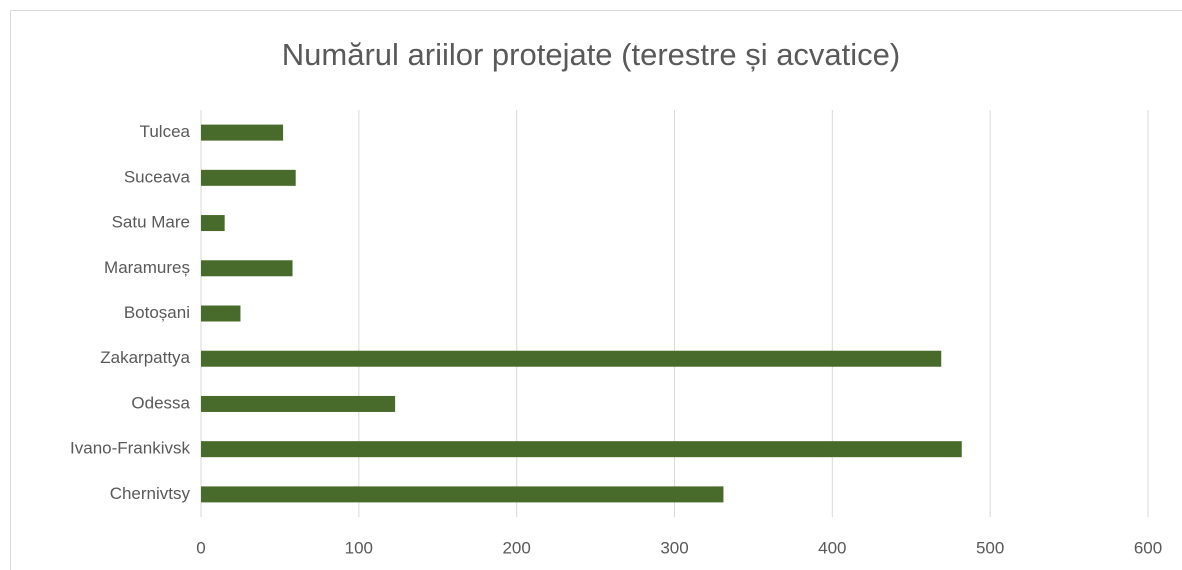  I want to click on x-tick-label: 0, so click(200, 547).